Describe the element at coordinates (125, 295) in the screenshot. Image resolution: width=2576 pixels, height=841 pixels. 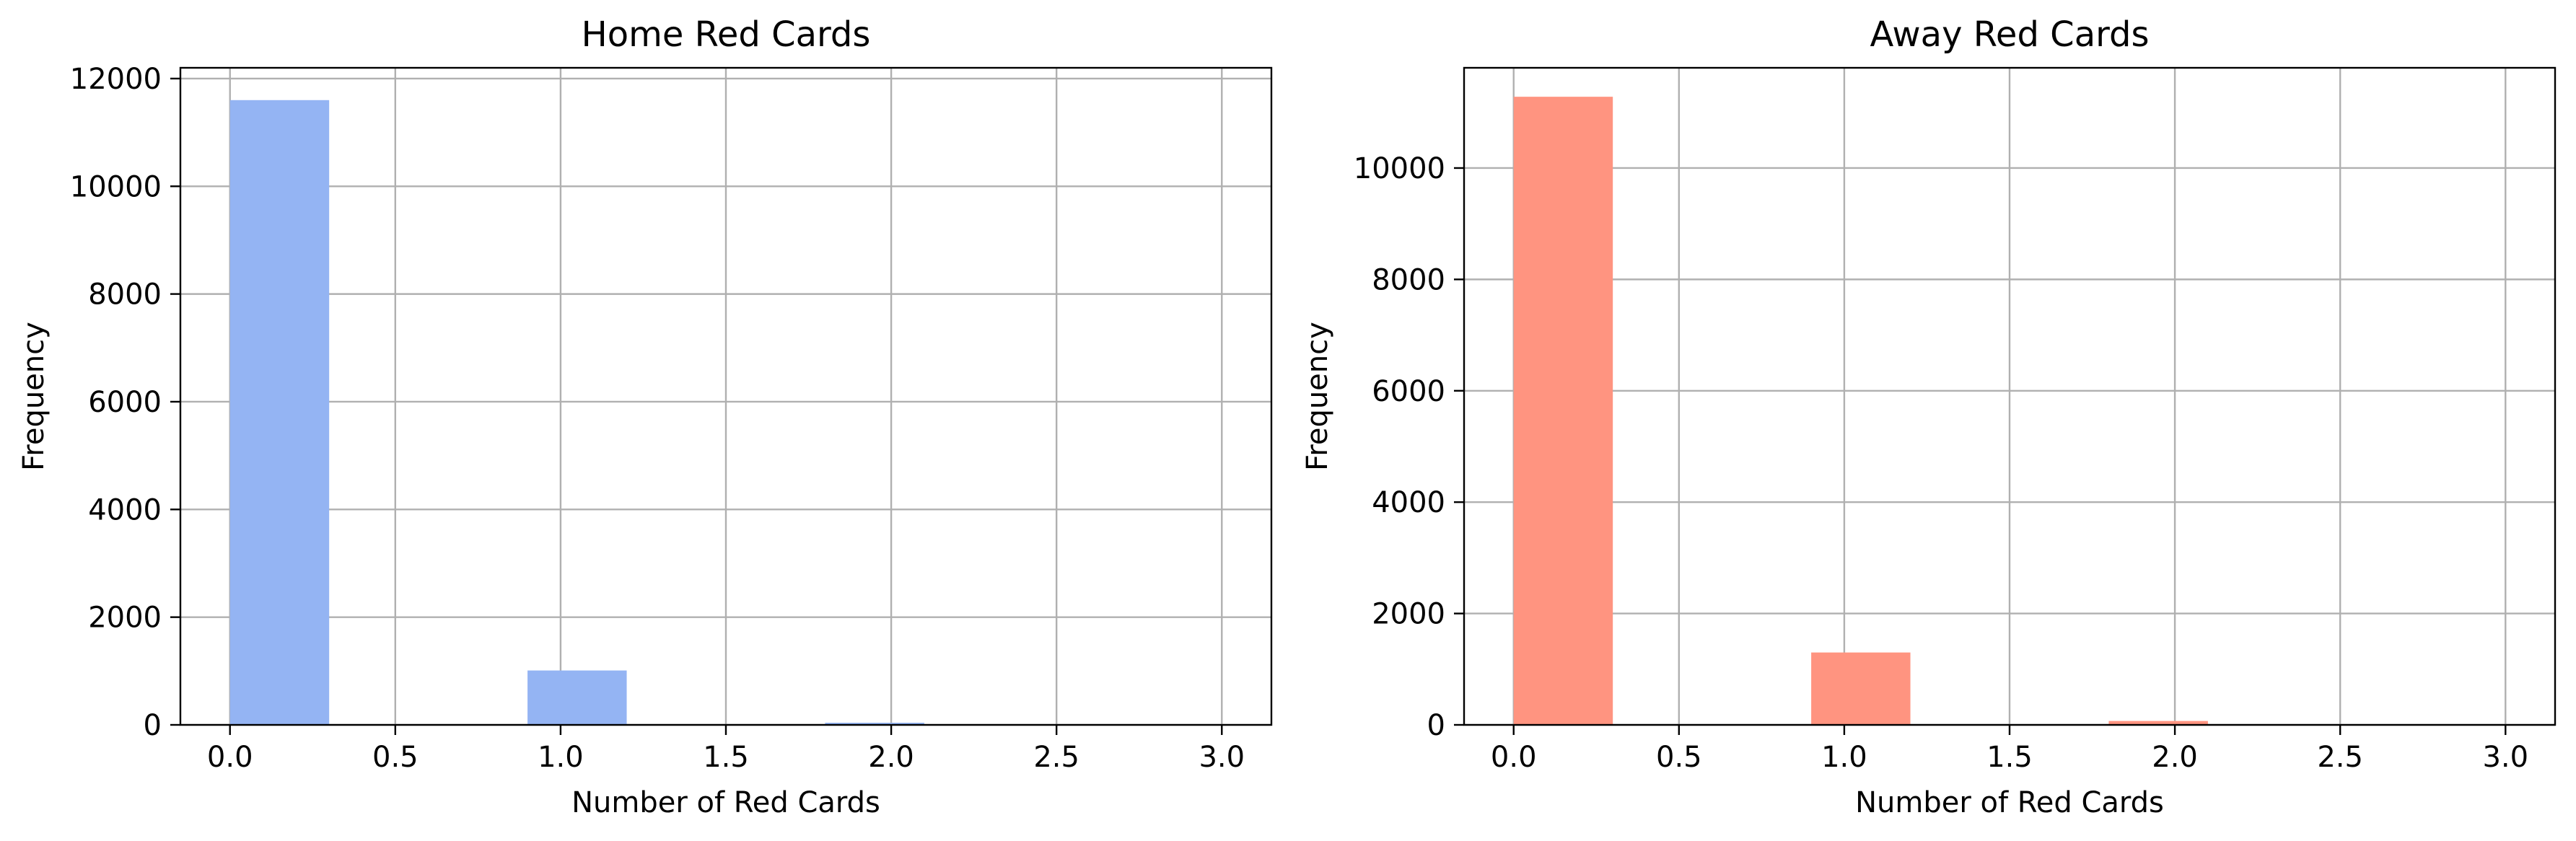
I see `home-y-tick-label: 8000` at that location.